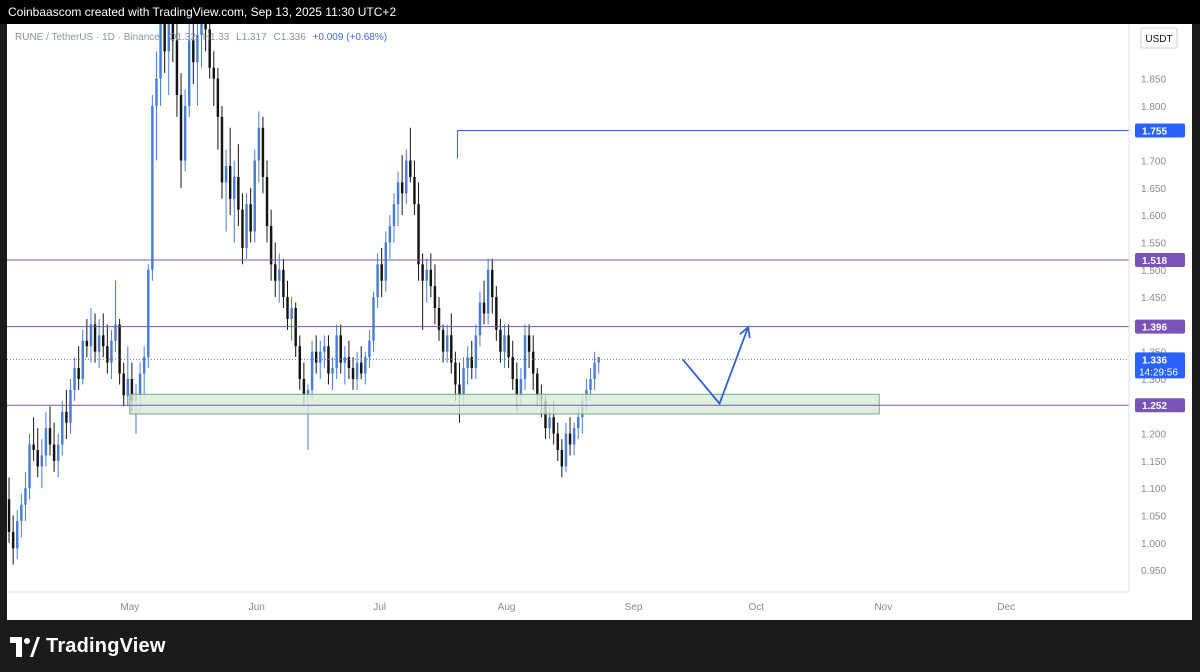 The height and width of the screenshot is (672, 1200). What do you see at coordinates (1153, 80) in the screenshot?
I see `price-tick-label: 1.850` at bounding box center [1153, 80].